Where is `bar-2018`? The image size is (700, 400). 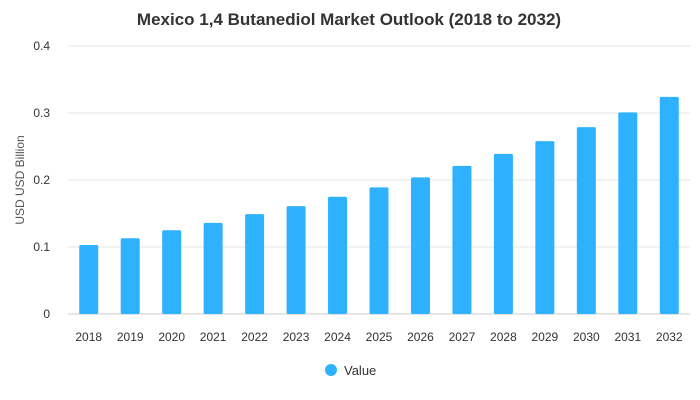 bar-2018 is located at coordinates (89, 279).